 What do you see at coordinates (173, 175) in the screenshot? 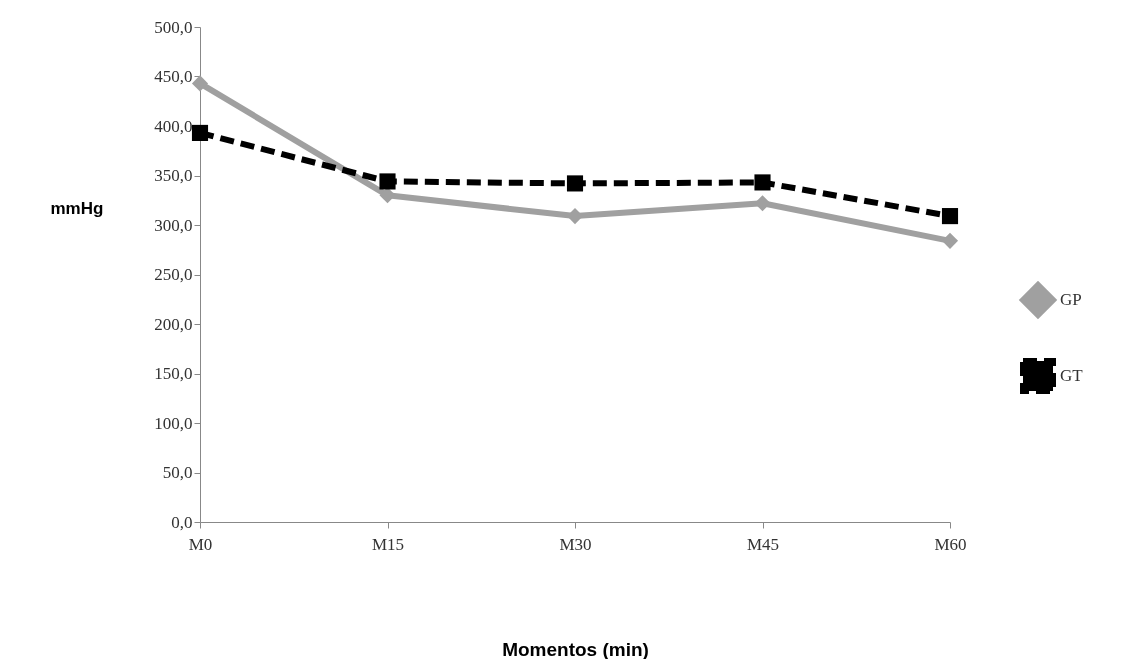
I see `y-tick-label: 350,0` at bounding box center [173, 175].